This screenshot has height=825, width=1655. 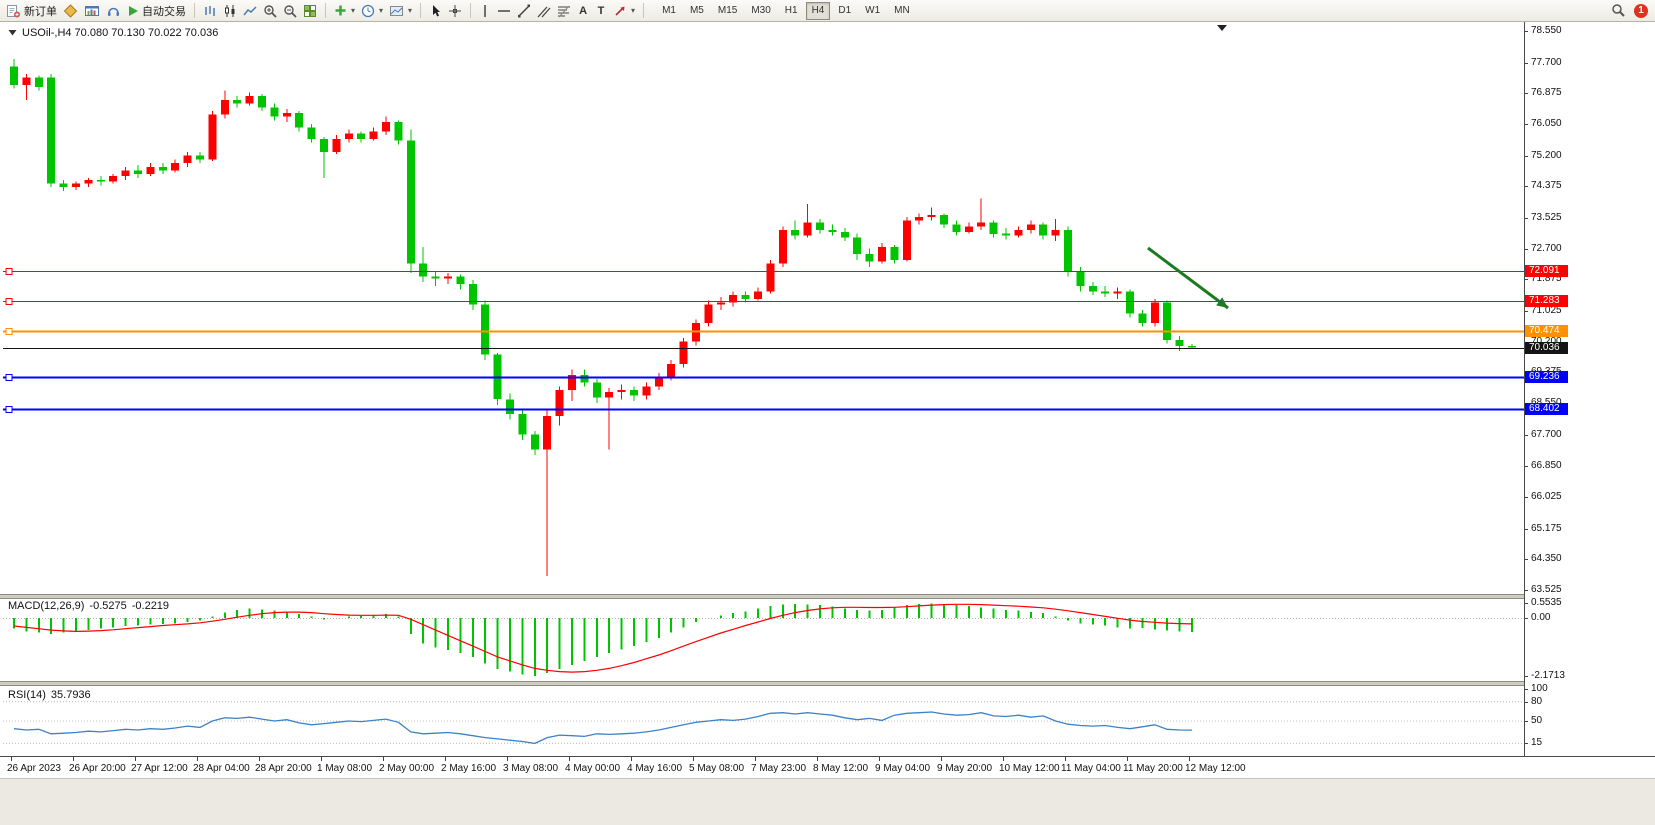 What do you see at coordinates (669, 10) in the screenshot?
I see `timeframe-M1: M1` at bounding box center [669, 10].